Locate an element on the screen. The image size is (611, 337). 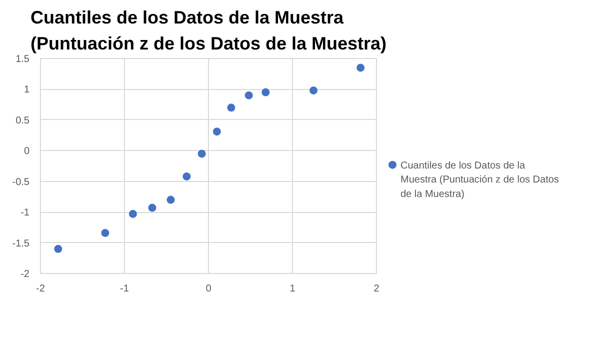
y-tick-label: 0.5 is located at coordinates (23, 120).